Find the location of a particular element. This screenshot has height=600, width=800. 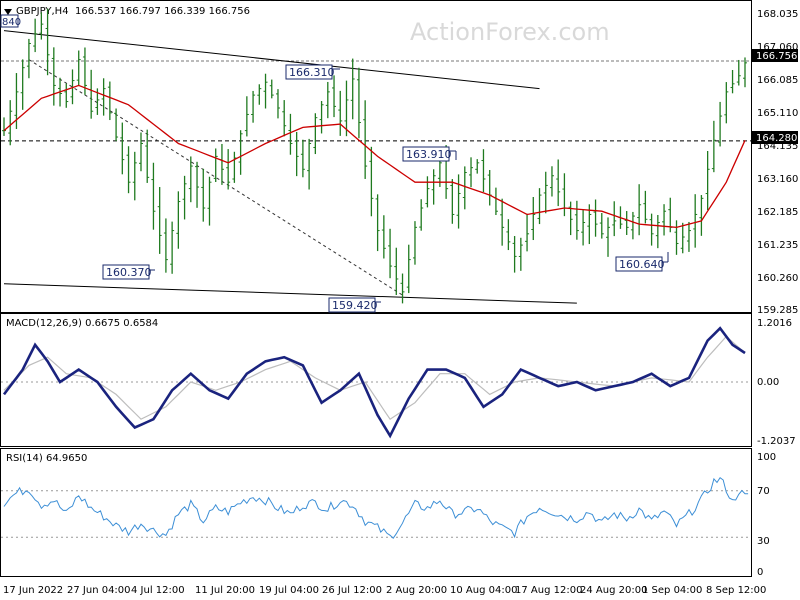

time-label: 17 Aug 12:00 is located at coordinates (548, 590).